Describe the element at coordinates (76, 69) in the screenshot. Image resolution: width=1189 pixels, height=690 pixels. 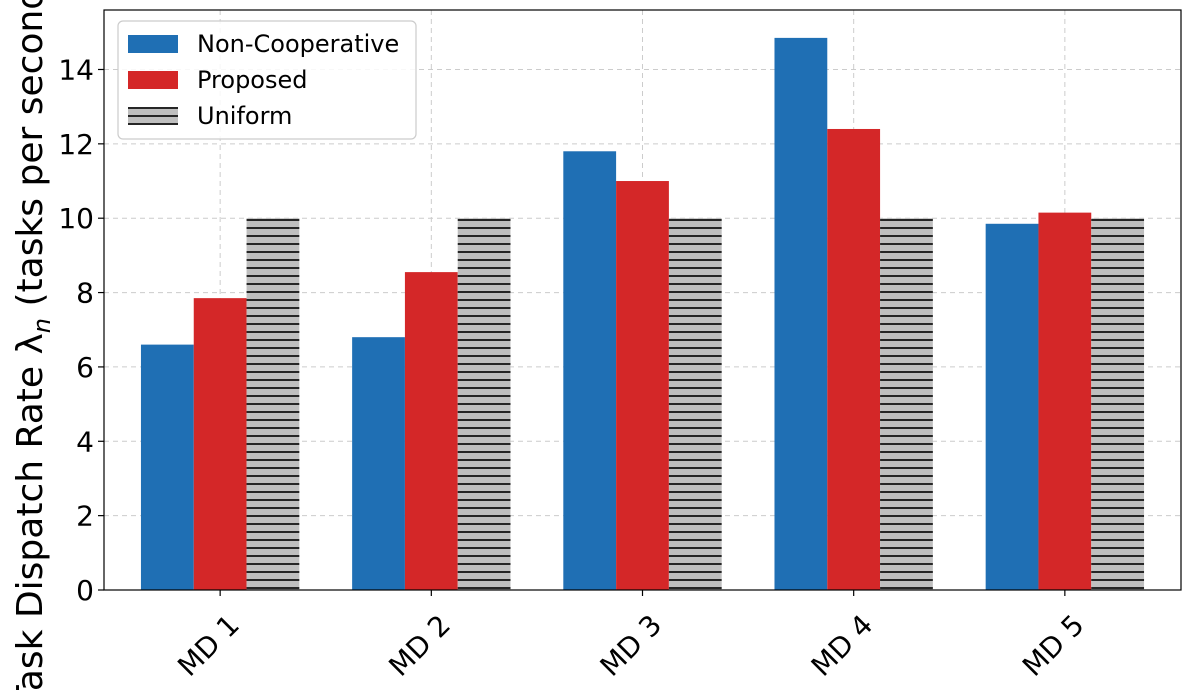
I see `y-tick-label: 14` at that location.